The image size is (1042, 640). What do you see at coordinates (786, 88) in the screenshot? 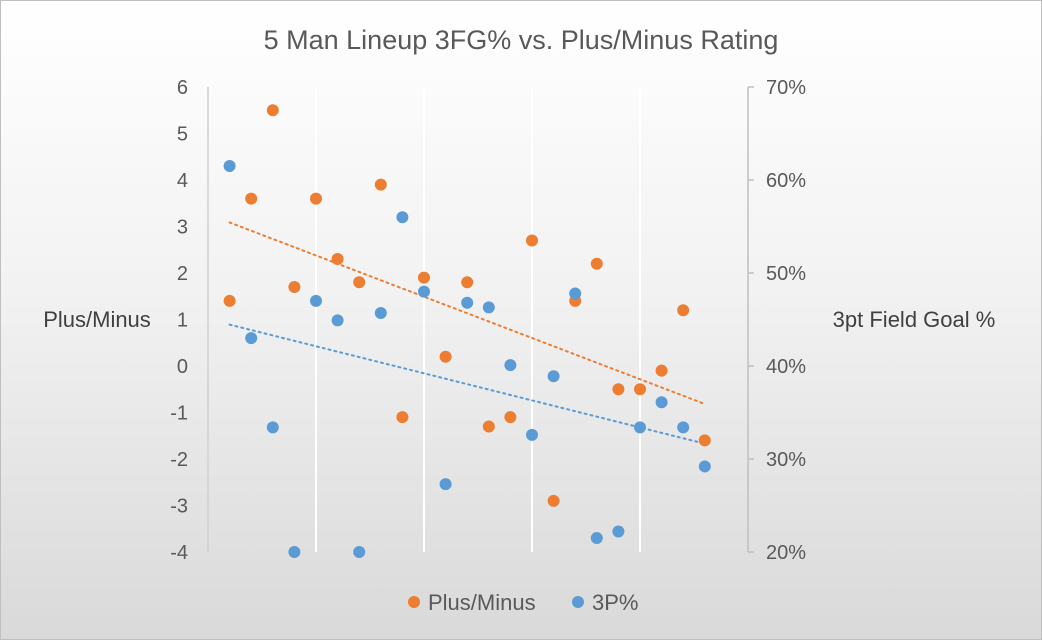
I see `y2-tick-label: 70%` at bounding box center [786, 88].